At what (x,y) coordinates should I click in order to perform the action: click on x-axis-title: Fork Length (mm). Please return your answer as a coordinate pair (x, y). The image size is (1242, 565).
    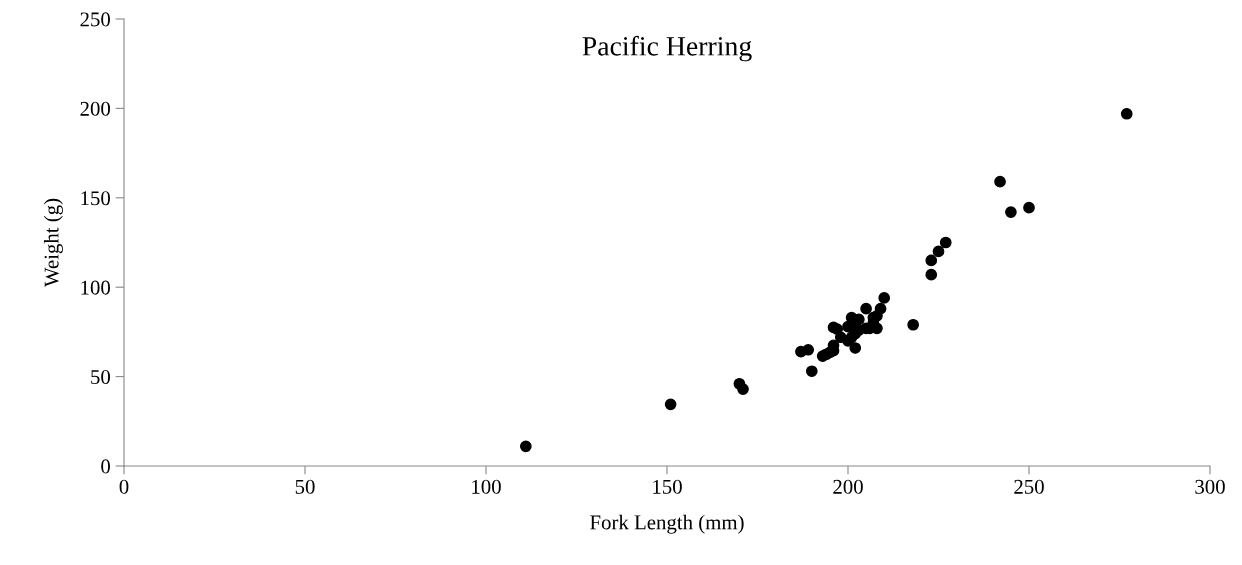
    Looking at the image, I should click on (667, 524).